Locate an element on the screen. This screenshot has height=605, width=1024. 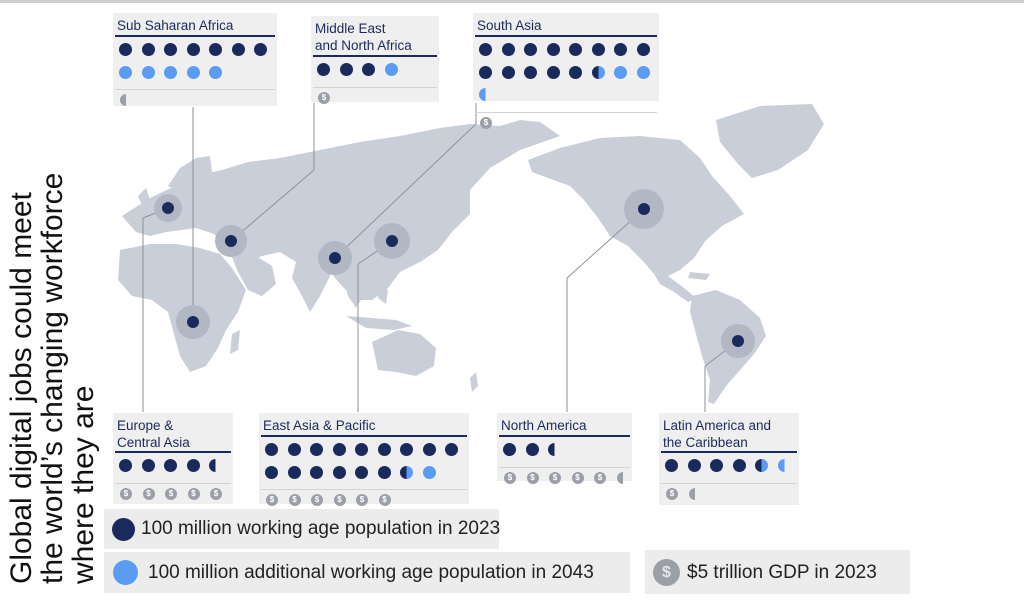
panel-middle-east-north-africa: Middle East and North Africa $ is located at coordinates (375, 60).